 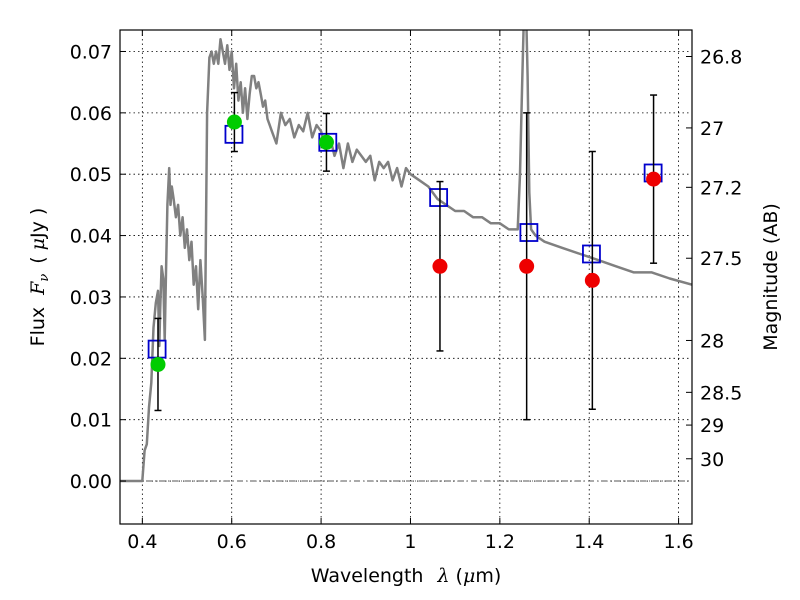 What do you see at coordinates (91, 52) in the screenshot?
I see `y-tick-label: 0.07` at bounding box center [91, 52].